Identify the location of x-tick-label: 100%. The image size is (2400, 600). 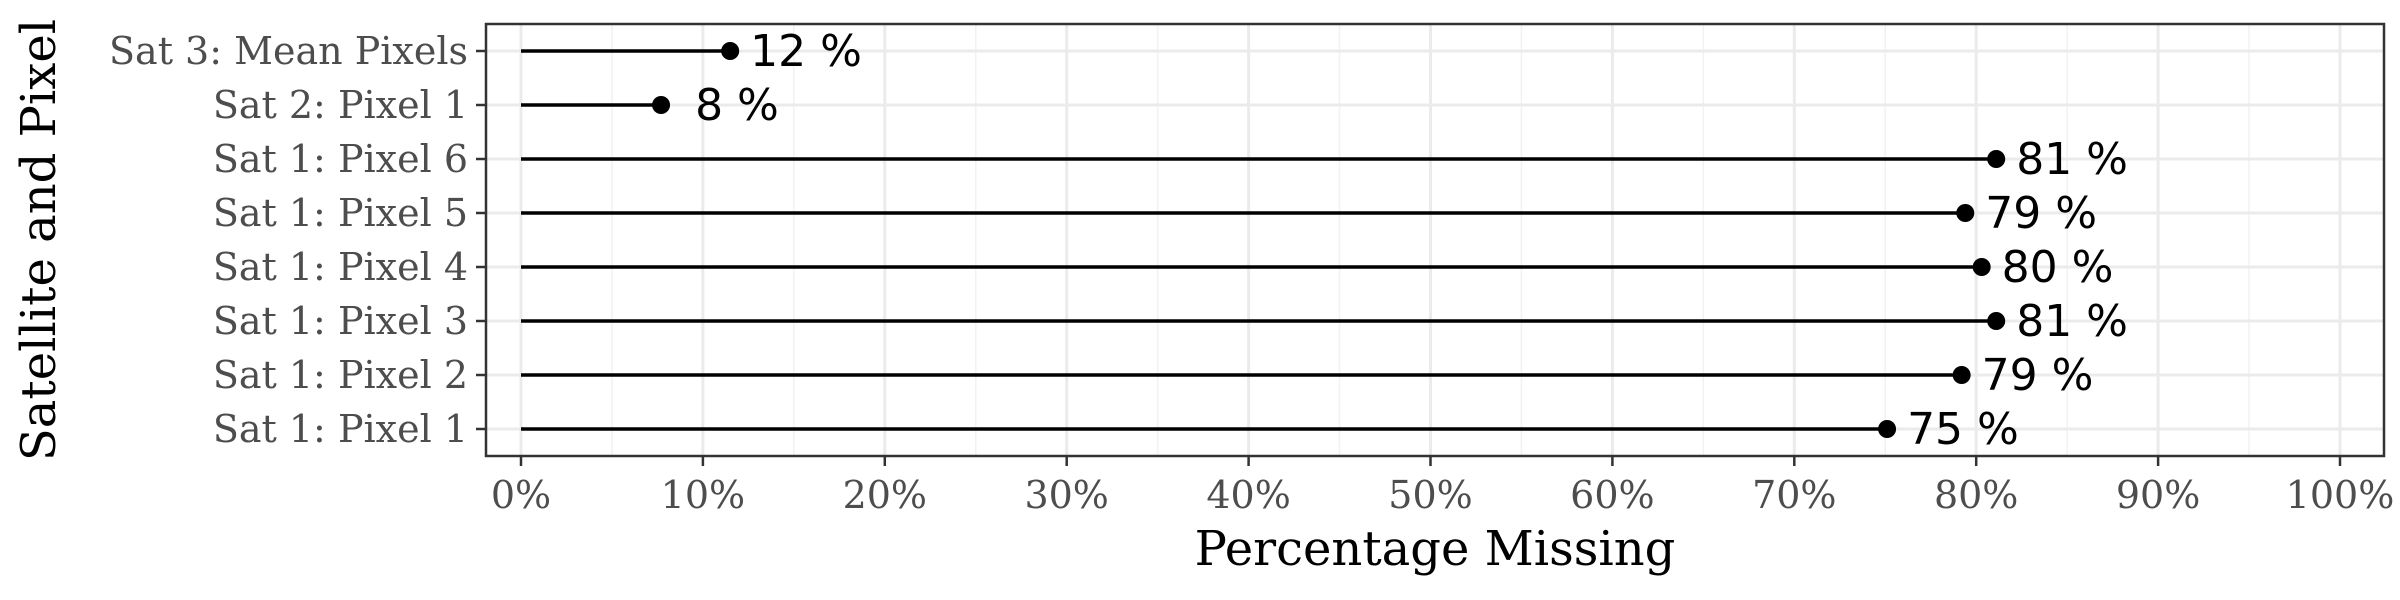
(2340, 495).